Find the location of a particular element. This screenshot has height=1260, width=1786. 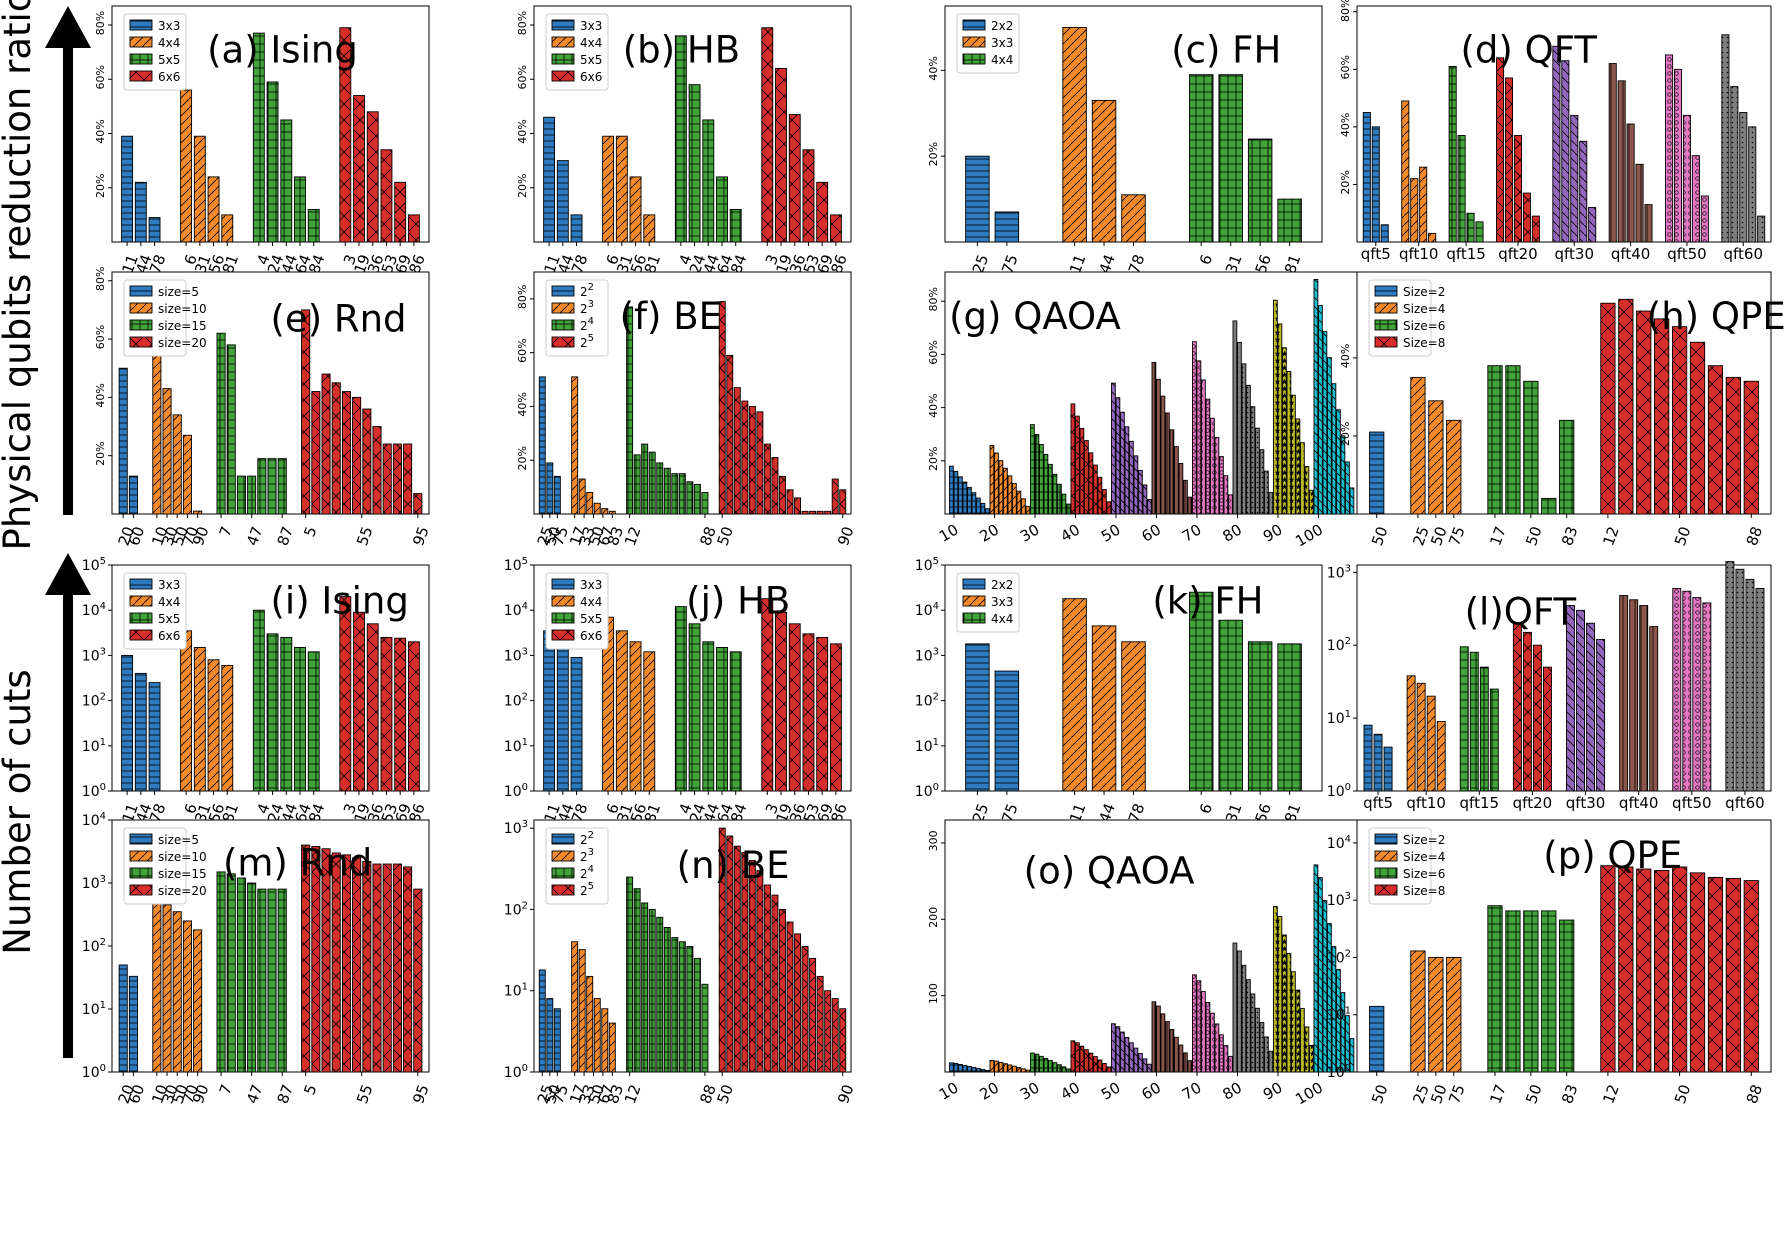

bar-h-2-2-hatch is located at coordinates (1531, 447).